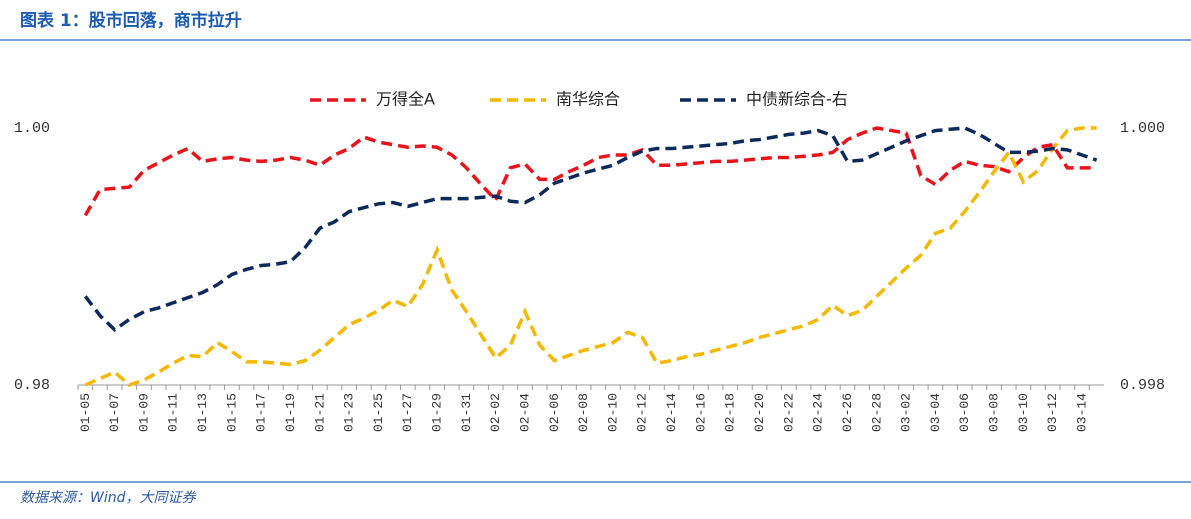  I want to click on x-tick-label: 03-04, so click(935, 412).